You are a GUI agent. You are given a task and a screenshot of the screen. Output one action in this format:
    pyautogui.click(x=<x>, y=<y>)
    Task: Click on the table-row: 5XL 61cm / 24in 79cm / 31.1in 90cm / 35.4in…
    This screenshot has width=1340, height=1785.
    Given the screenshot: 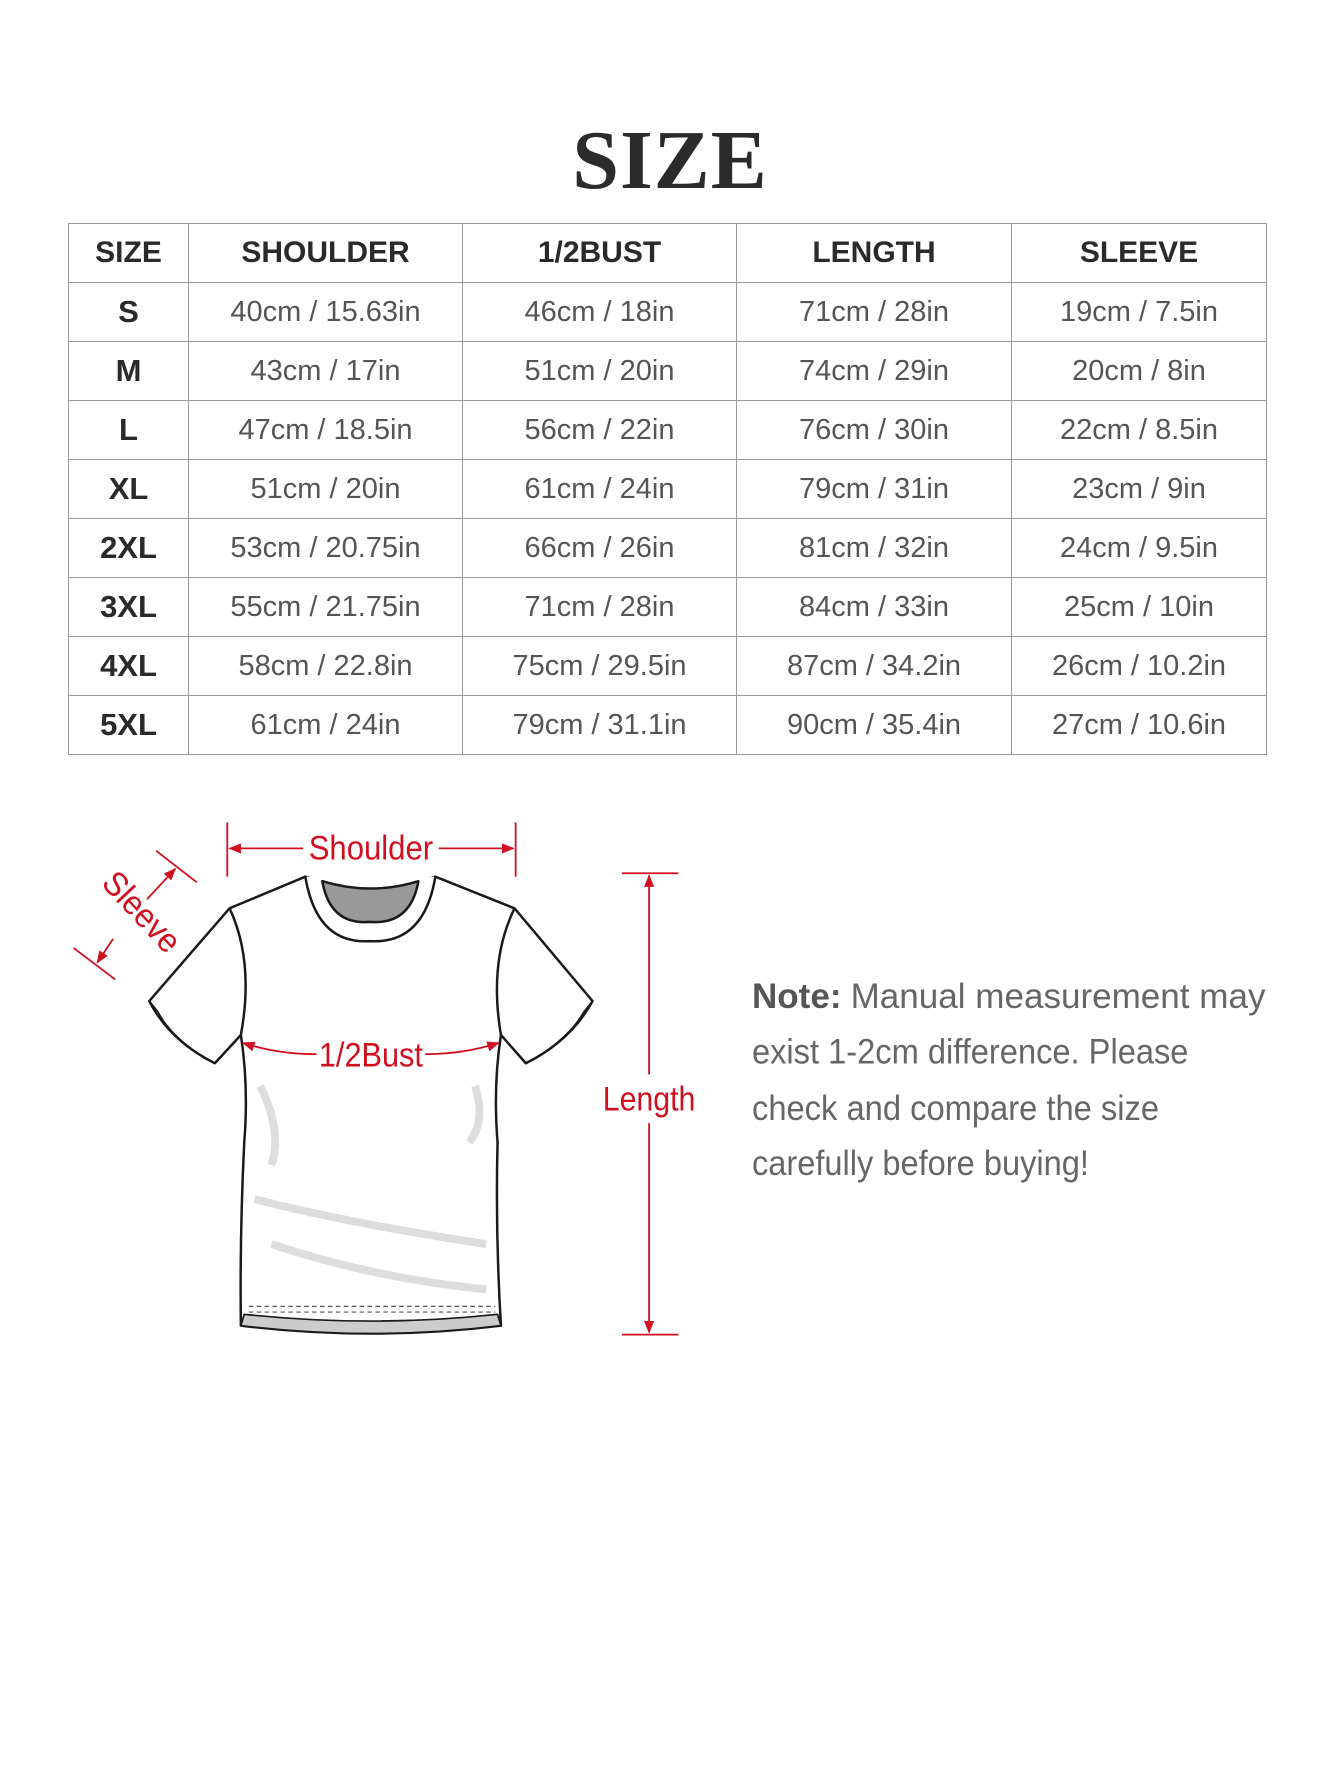 What is the action you would take?
    pyautogui.click(x=667, y=725)
    